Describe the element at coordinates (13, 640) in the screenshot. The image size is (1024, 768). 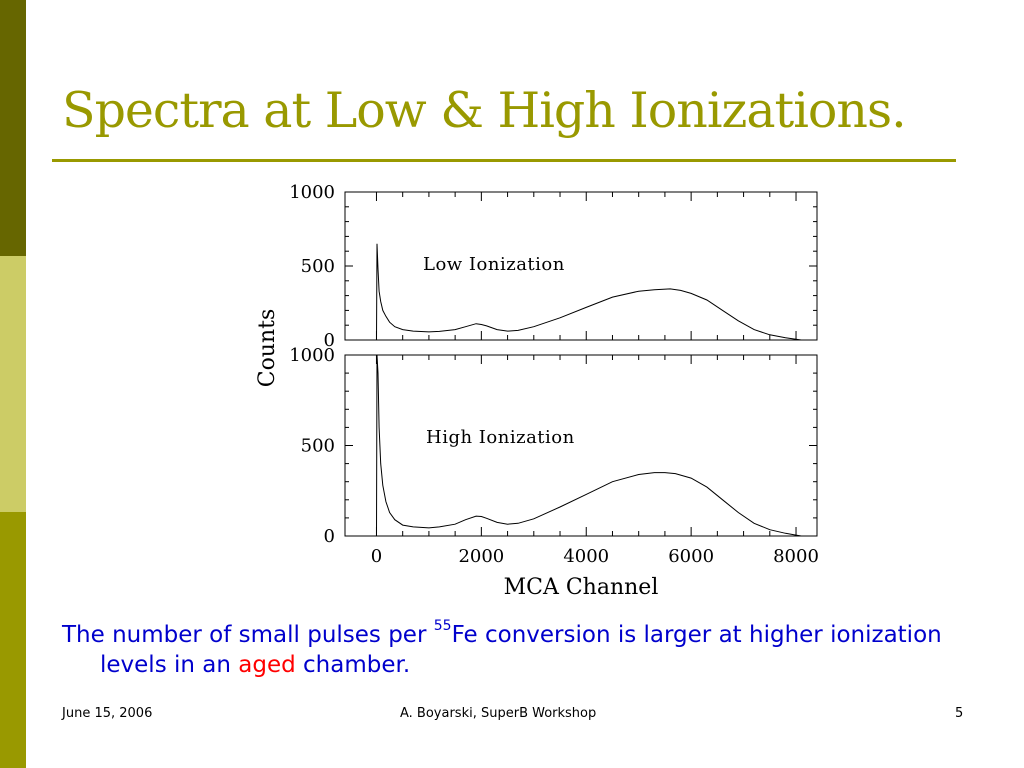
I see `decorative-bar-bottom` at that location.